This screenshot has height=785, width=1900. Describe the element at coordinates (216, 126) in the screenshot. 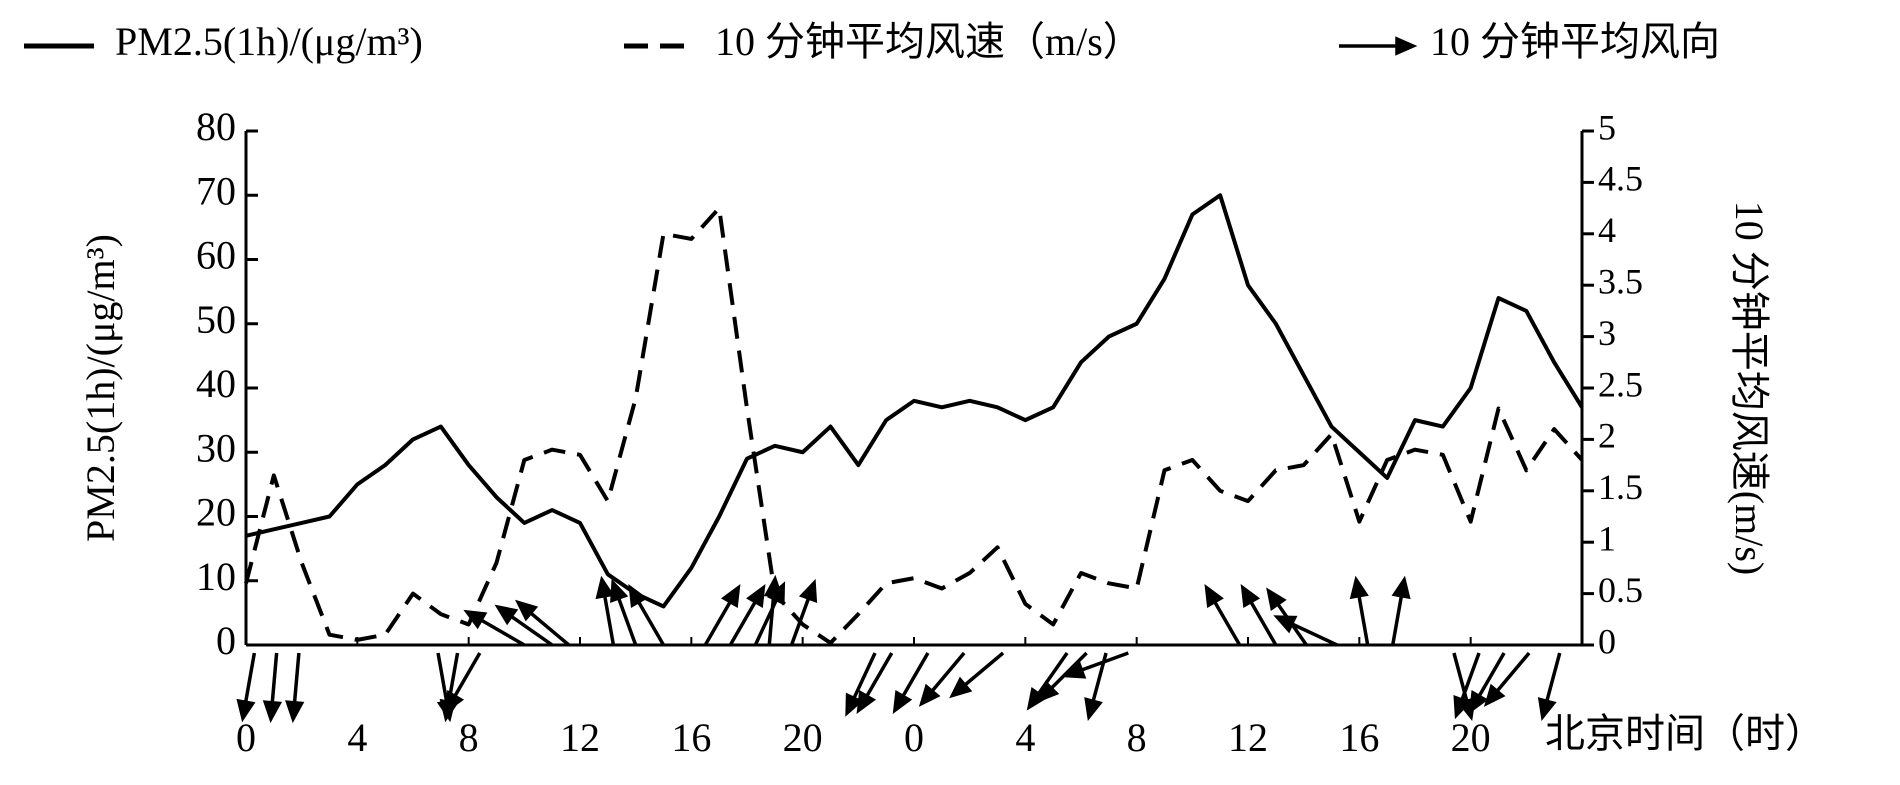

I see `y-tick-label: 80` at that location.